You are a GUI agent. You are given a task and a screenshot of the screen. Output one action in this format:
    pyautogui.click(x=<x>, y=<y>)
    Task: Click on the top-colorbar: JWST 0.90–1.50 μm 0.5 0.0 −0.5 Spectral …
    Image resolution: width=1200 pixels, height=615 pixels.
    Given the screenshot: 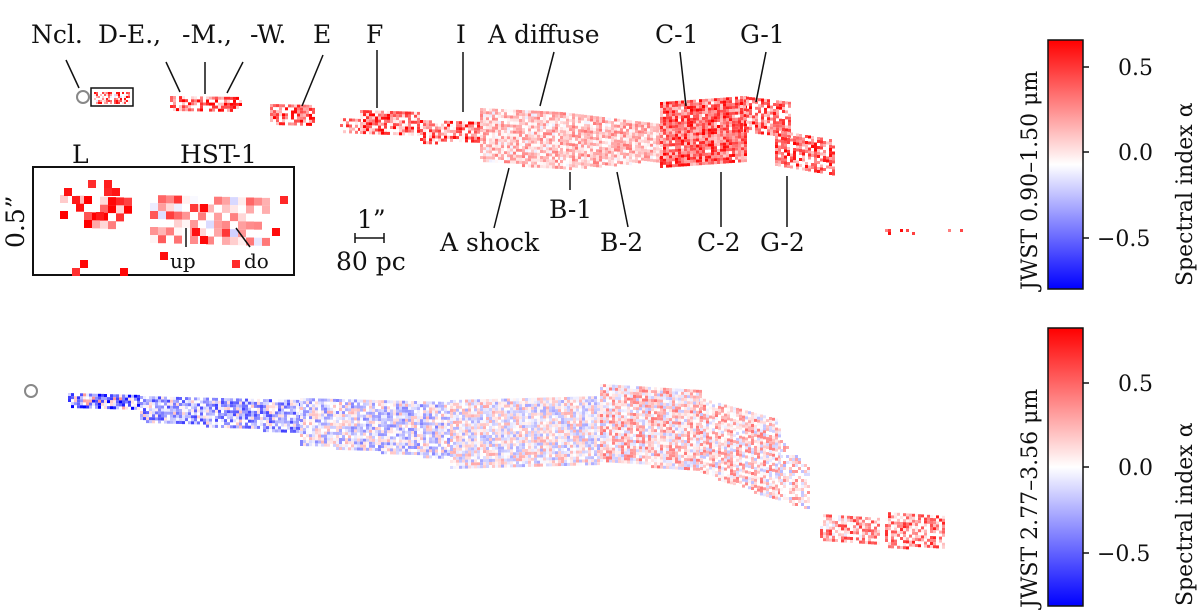 What is the action you would take?
    pyautogui.click(x=1108, y=165)
    